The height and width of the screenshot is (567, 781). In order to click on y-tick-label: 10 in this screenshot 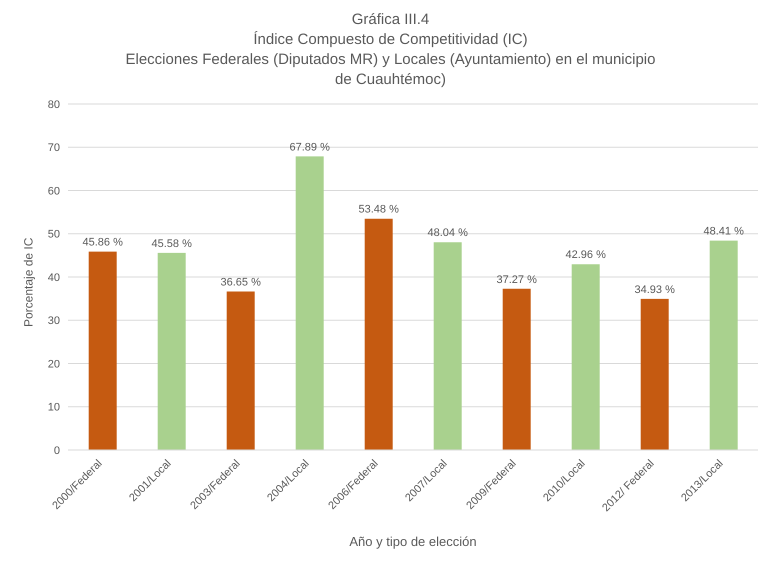, I will do `click(54, 408)`.